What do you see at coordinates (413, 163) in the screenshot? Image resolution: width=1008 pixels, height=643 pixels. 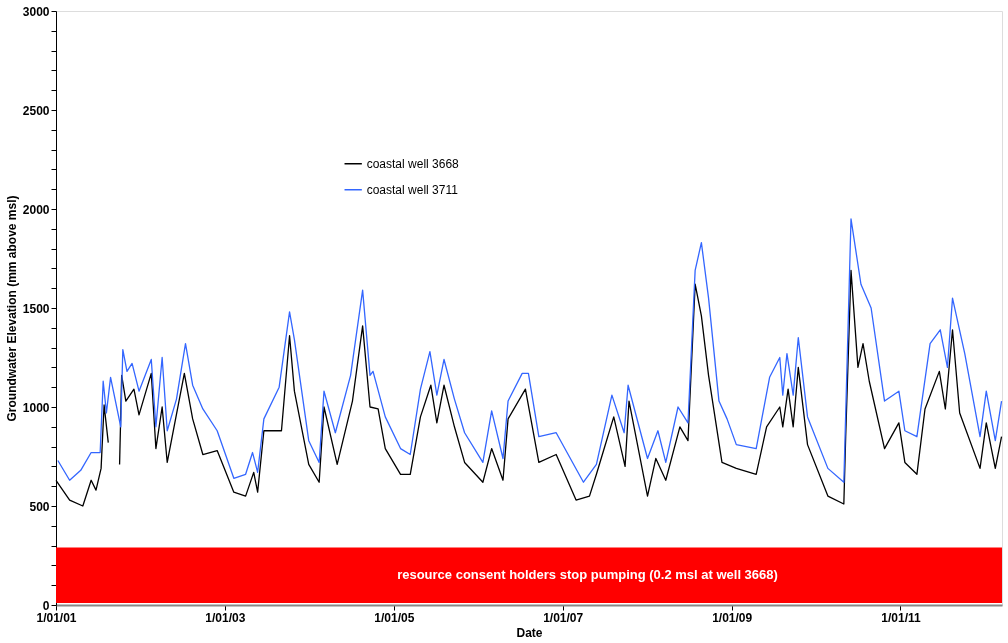 I see `legend-label: coastal well 3668` at bounding box center [413, 163].